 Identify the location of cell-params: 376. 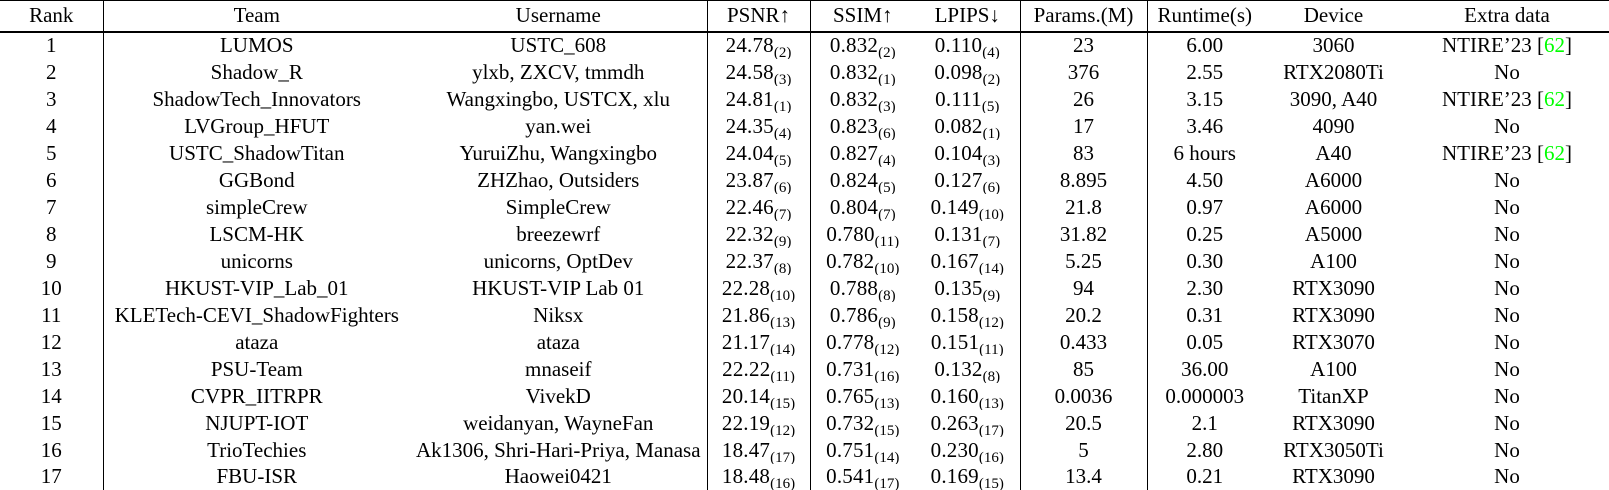
(1083, 72).